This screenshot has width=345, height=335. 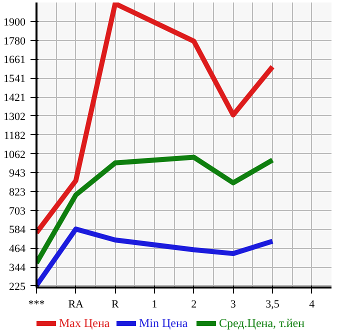 I want to click on x-tick-label: 1, so click(x=155, y=304).